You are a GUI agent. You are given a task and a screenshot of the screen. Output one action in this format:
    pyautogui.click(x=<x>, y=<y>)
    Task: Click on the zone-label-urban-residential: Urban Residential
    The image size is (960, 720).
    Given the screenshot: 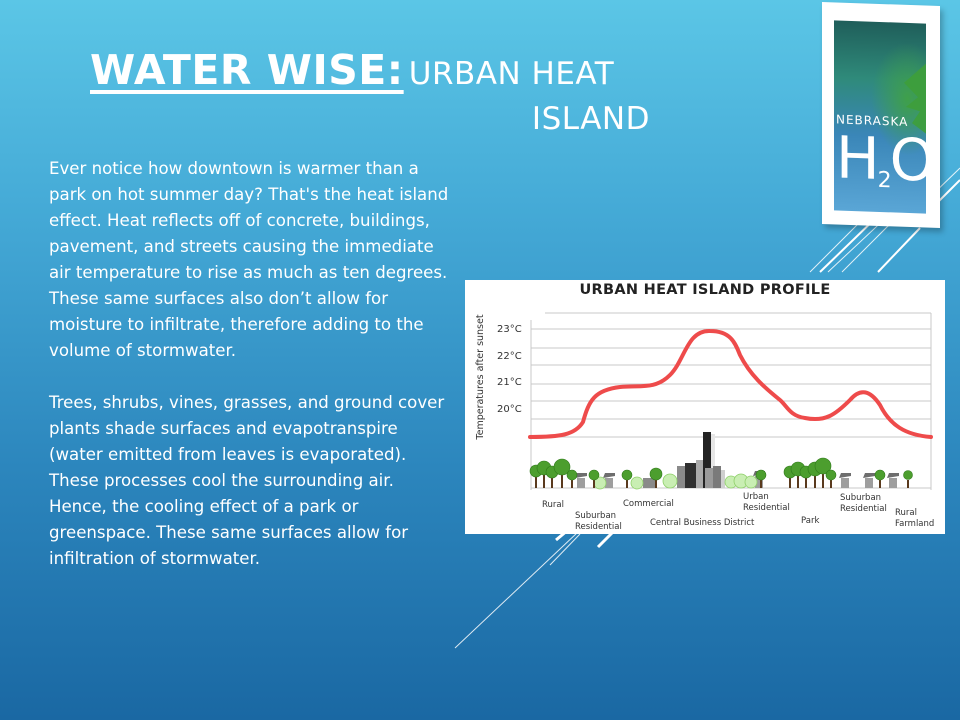 What is the action you would take?
    pyautogui.click(x=766, y=502)
    